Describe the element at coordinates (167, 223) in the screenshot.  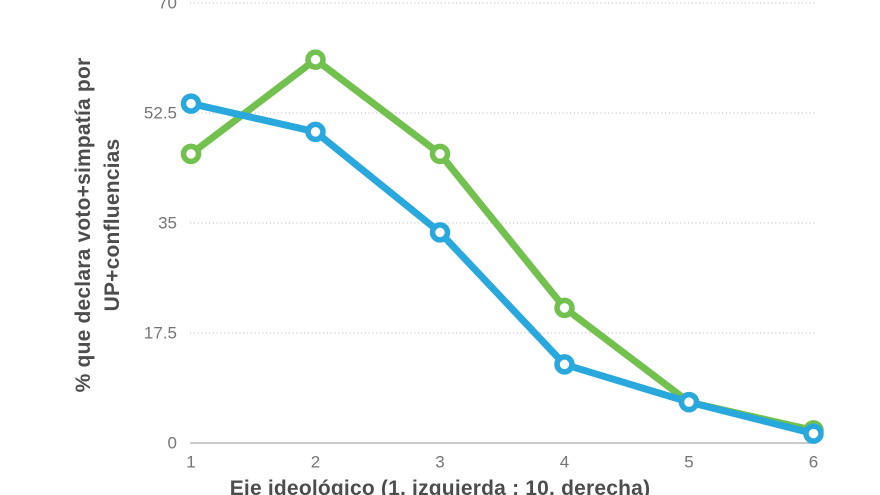
I see `y-tick-label-35: 35` at that location.